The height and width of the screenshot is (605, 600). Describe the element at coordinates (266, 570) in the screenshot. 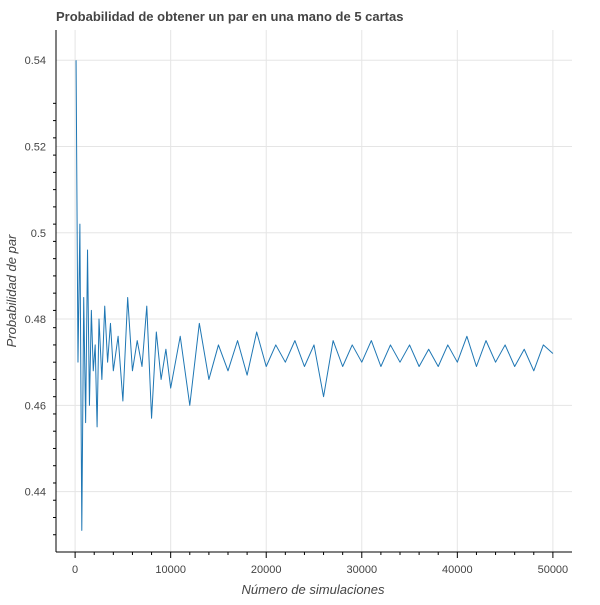

I see `x-tick-label: 20000` at that location.